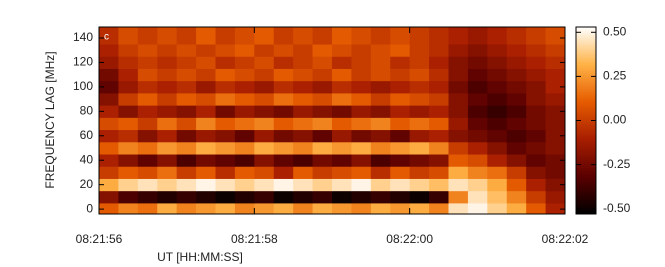  Describe the element at coordinates (200, 257) in the screenshot. I see `x-axis-label: UT [HH:MM:SS]` at that location.